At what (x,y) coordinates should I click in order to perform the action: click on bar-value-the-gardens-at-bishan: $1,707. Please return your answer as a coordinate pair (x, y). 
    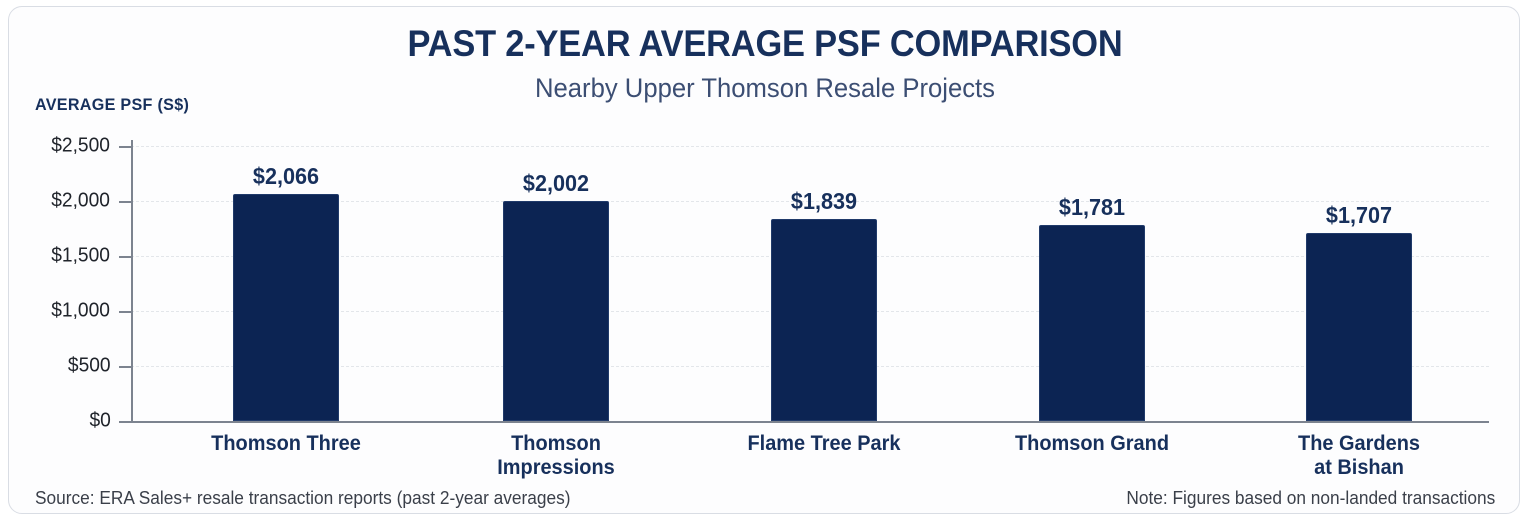
    Looking at the image, I should click on (1359, 215).